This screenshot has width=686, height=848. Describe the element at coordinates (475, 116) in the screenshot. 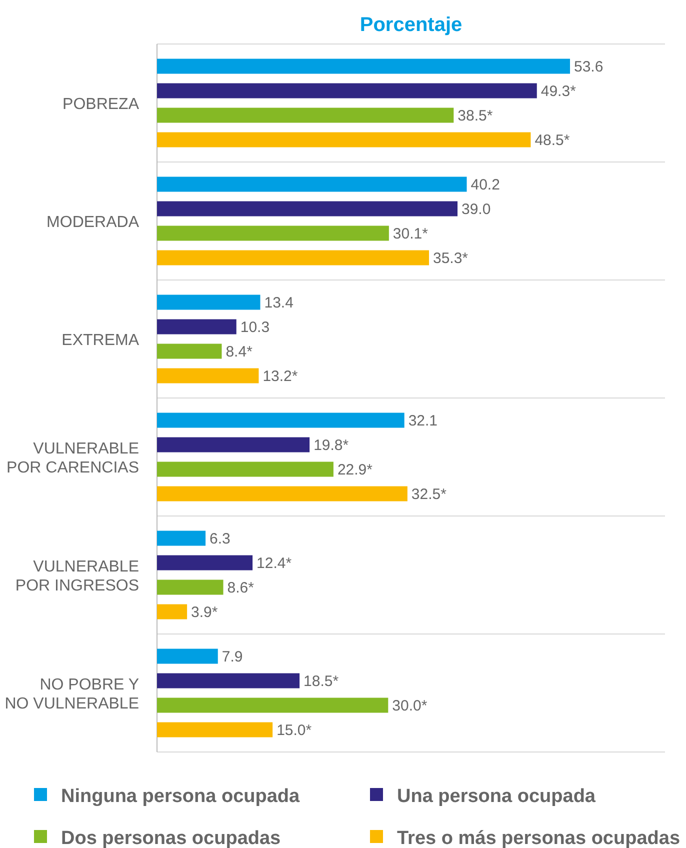

I see `data-label: 38.5*` at that location.